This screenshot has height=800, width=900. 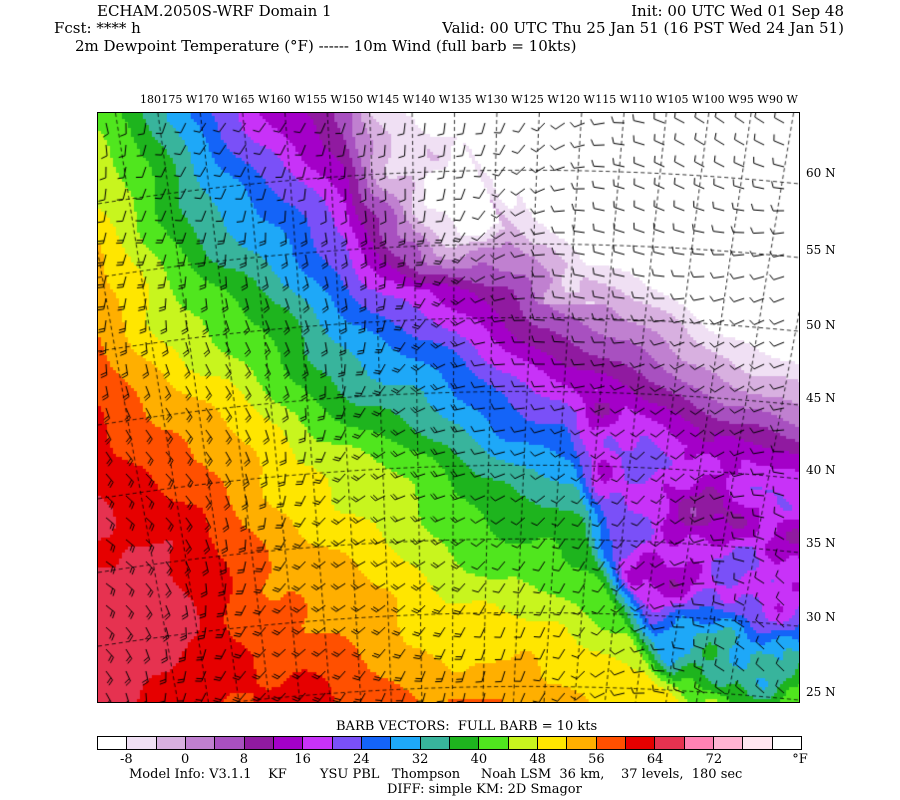 I want to click on colorbar-label: 72, so click(x=714, y=759).